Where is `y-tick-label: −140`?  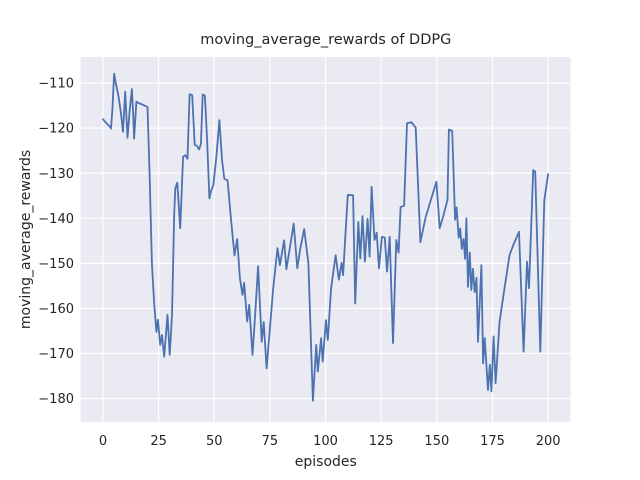
y-tick-label: −140 is located at coordinates (56, 219).